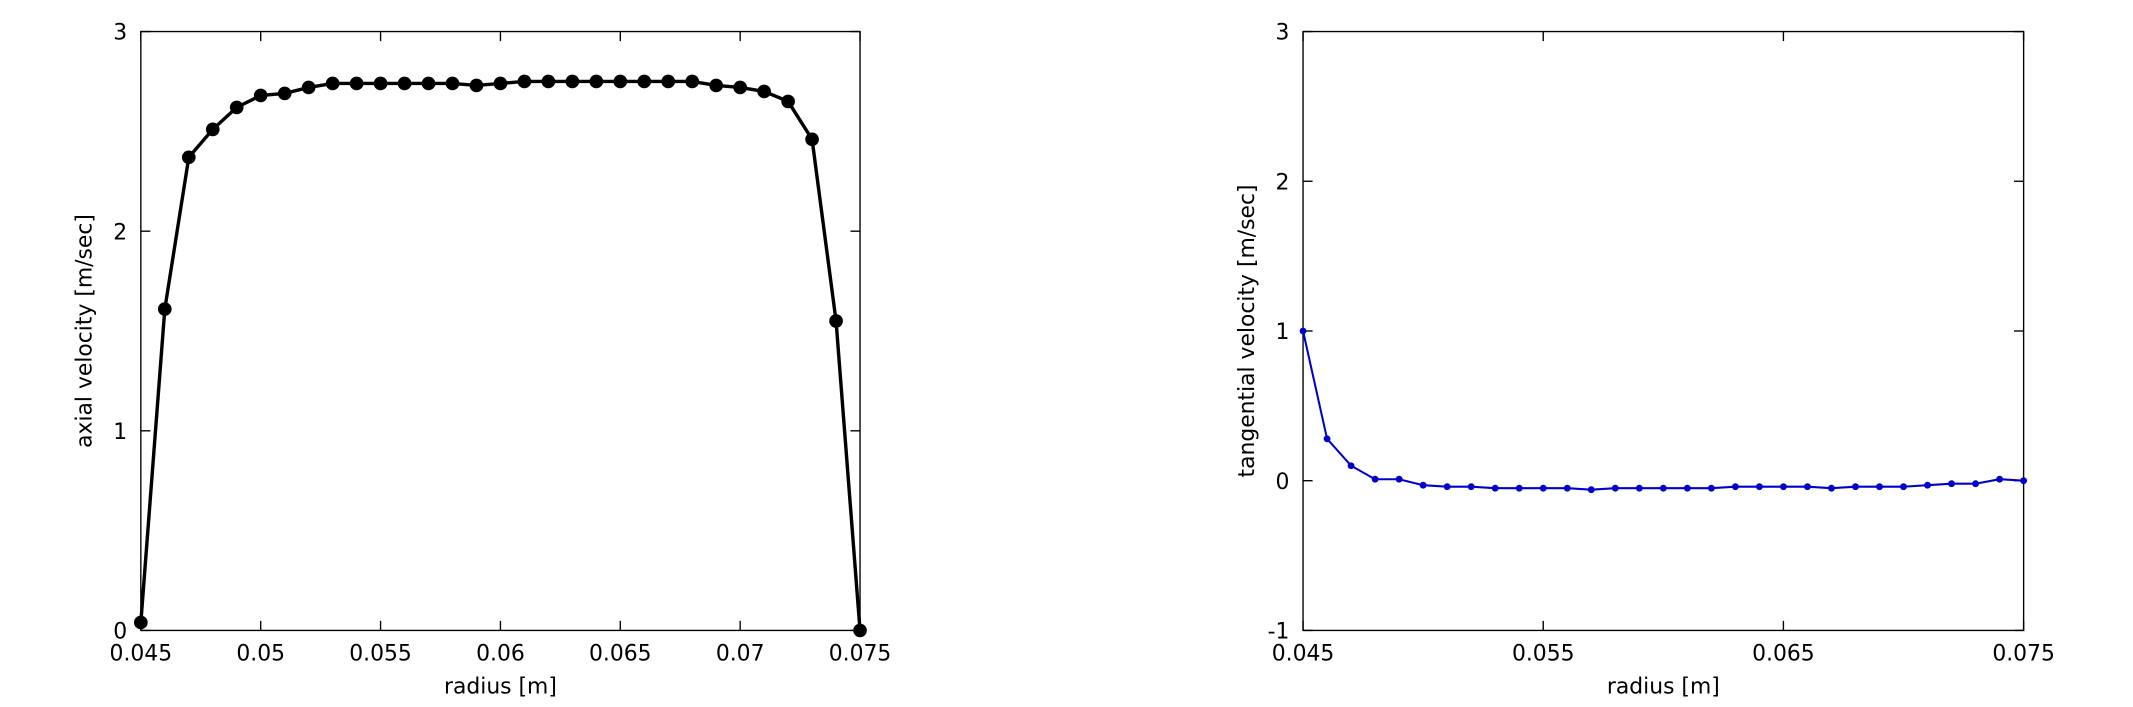  I want to click on y-tick-label: -1, so click(1279, 632).